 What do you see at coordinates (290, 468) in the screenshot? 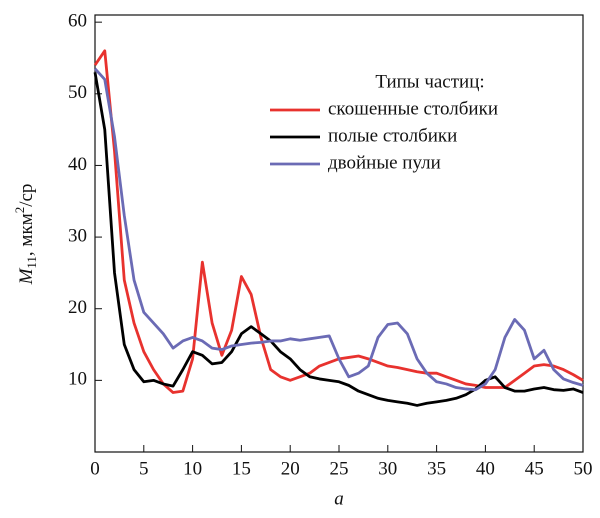
I see `x-tick-label: 20` at bounding box center [290, 468].